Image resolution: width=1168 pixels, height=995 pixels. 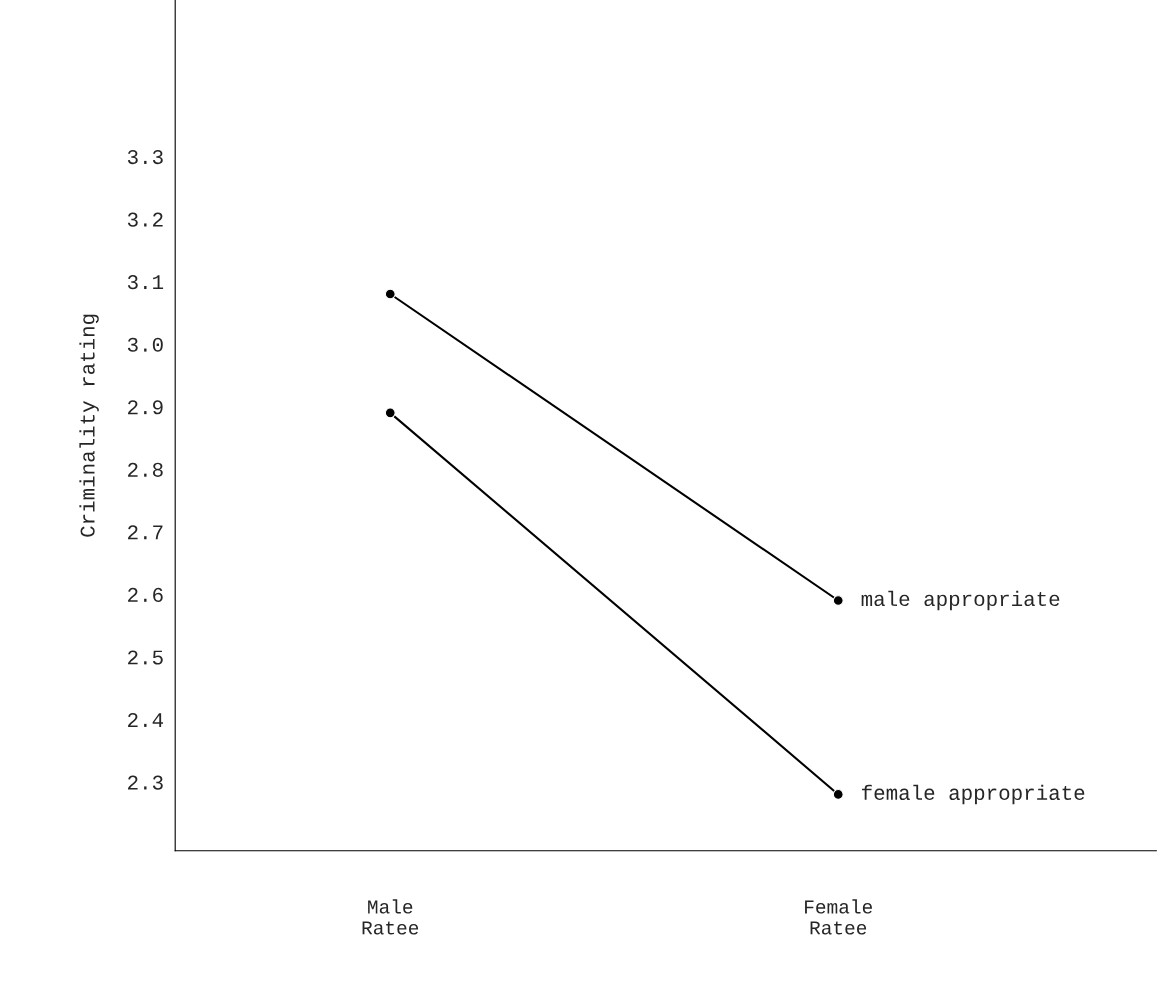 I want to click on y-tick-label: 3.1, so click(x=145, y=282).